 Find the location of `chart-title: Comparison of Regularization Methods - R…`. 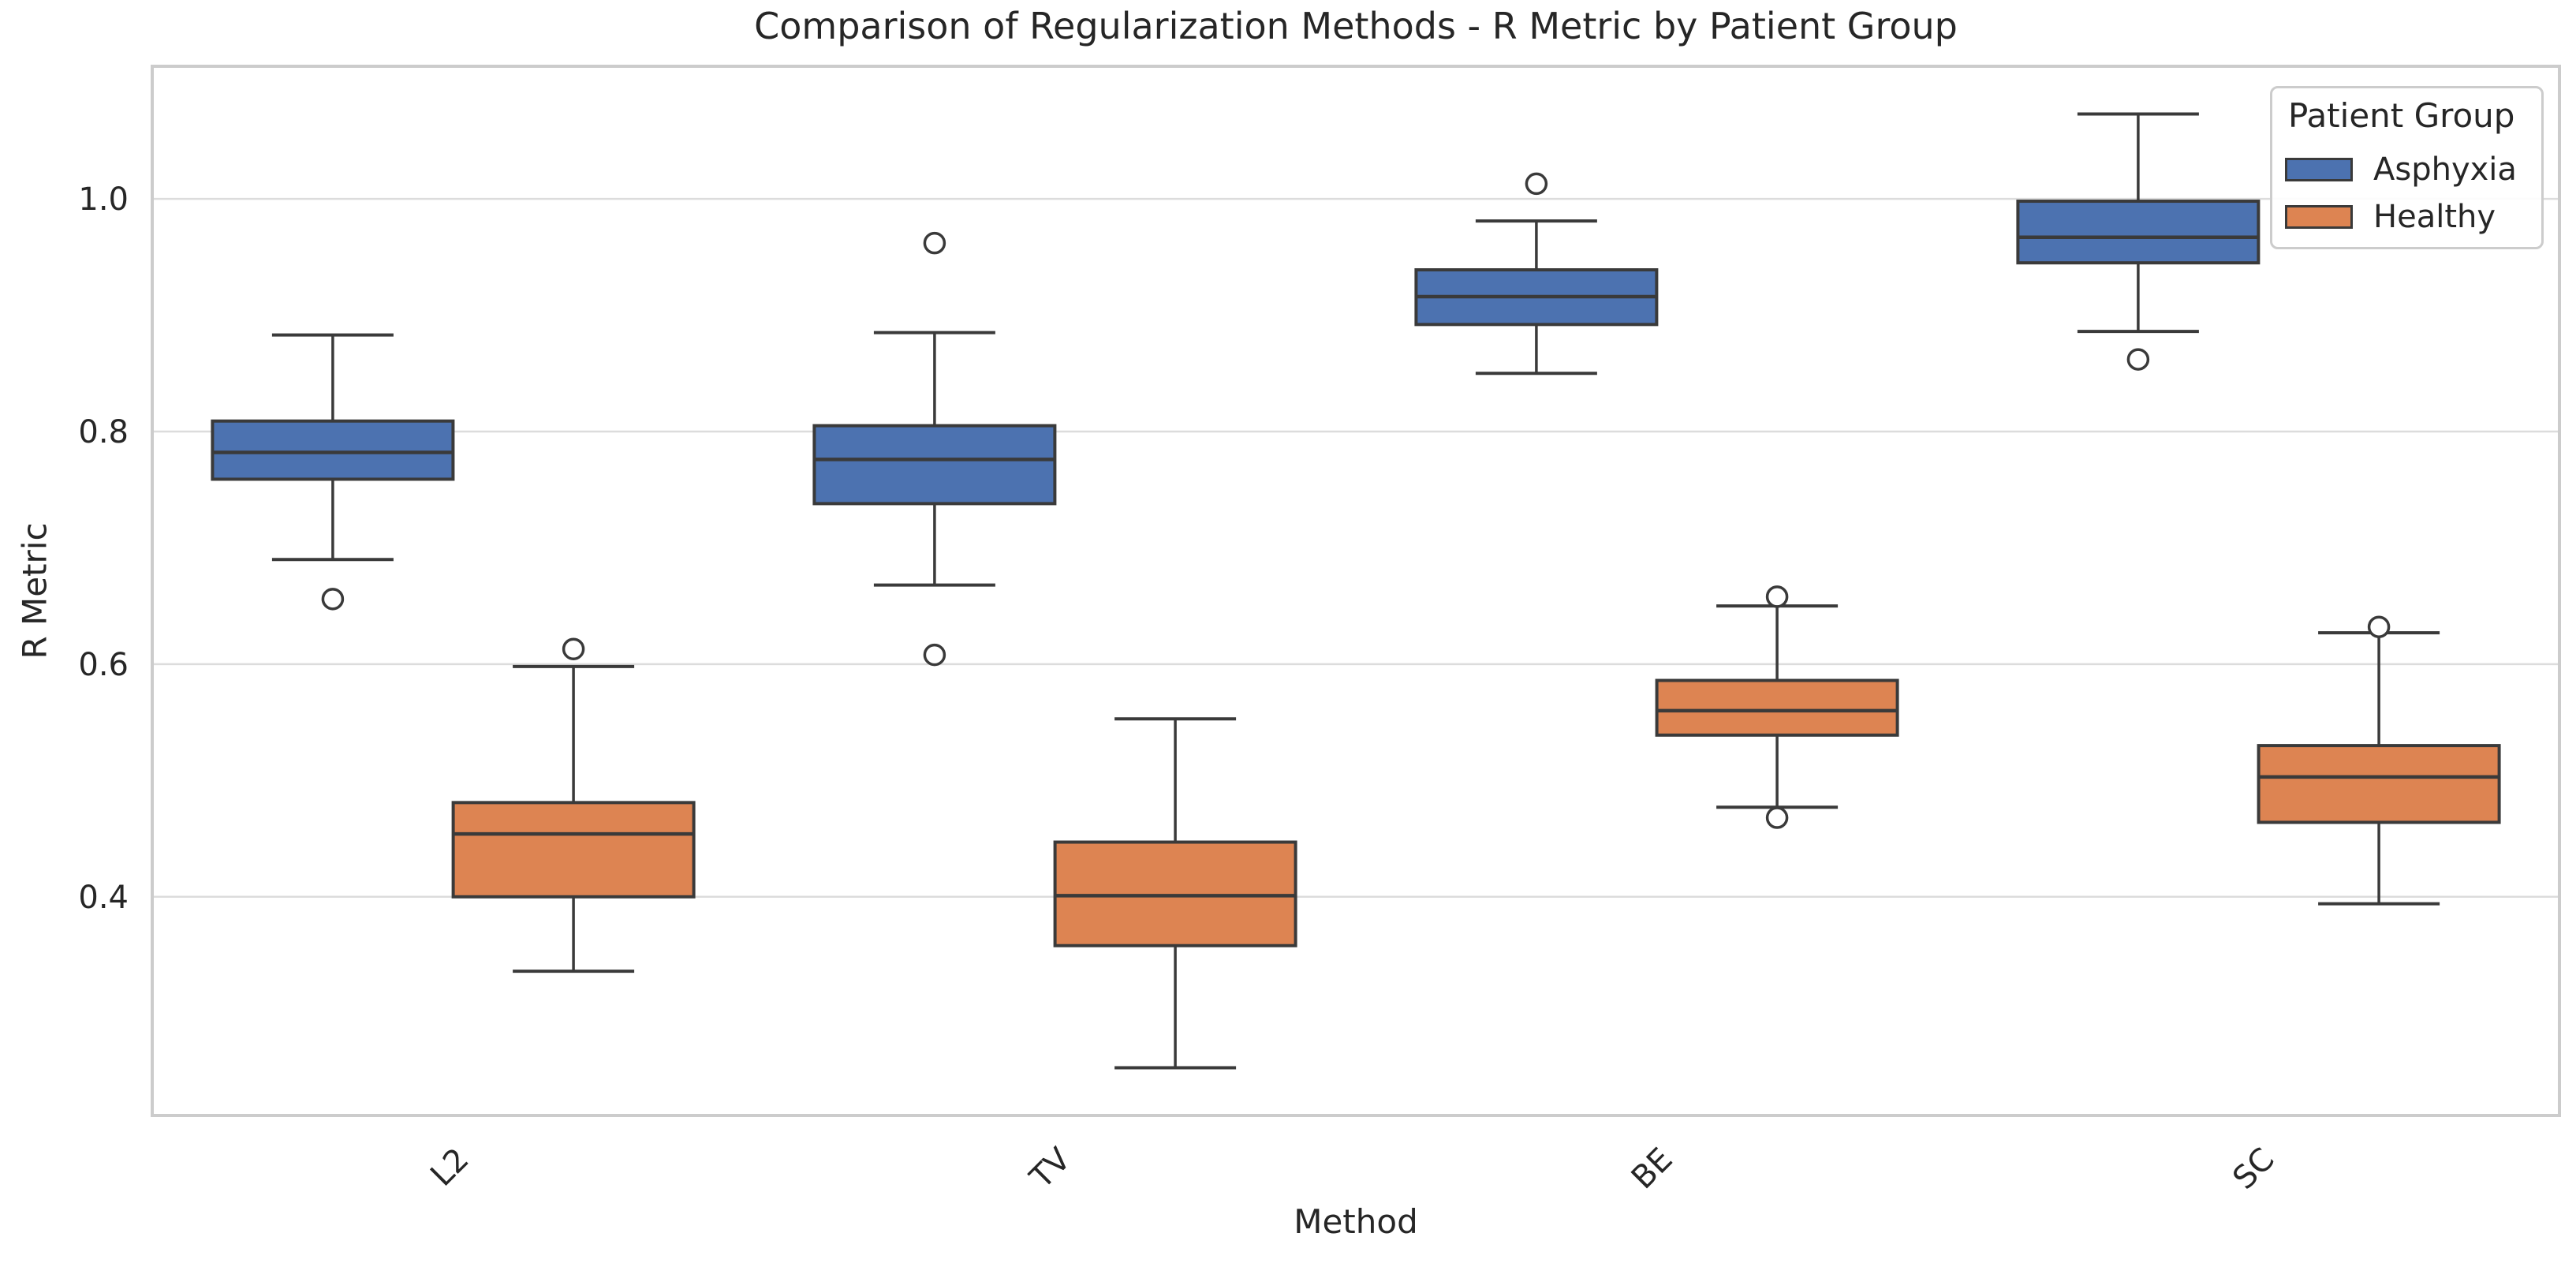

chart-title: Comparison of Regularization Methods - R… is located at coordinates (1356, 26).